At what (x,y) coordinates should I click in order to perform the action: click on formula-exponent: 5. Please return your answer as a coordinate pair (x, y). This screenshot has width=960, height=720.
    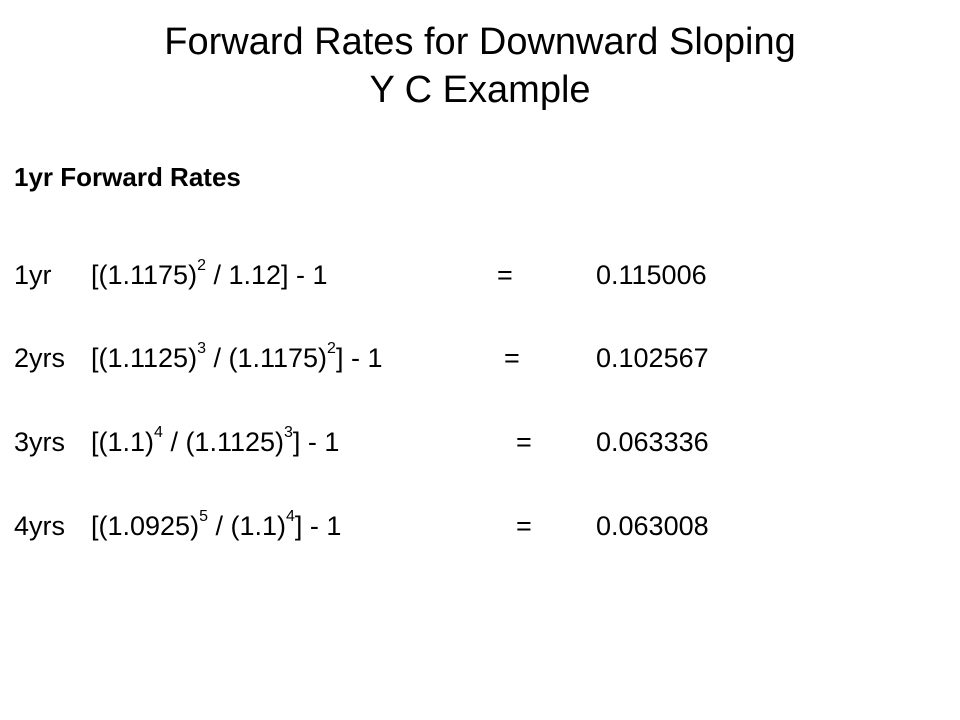
    Looking at the image, I should click on (203, 516).